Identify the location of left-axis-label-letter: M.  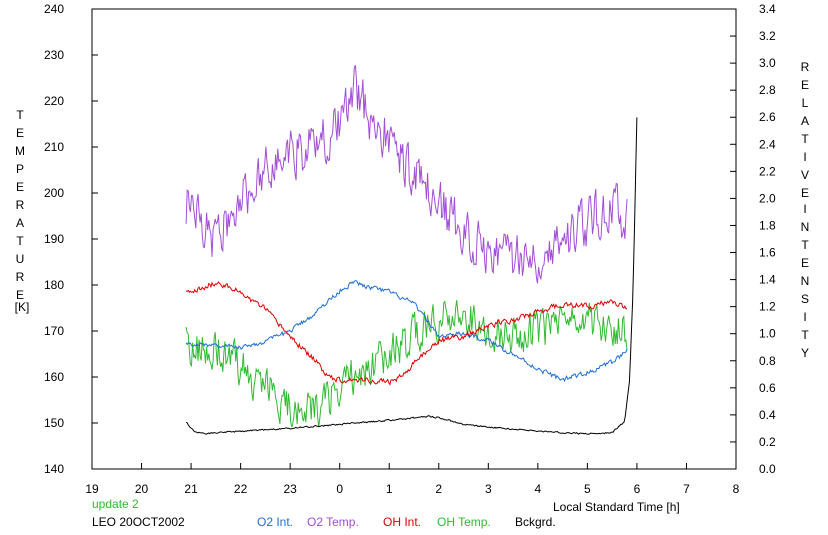
(20, 151).